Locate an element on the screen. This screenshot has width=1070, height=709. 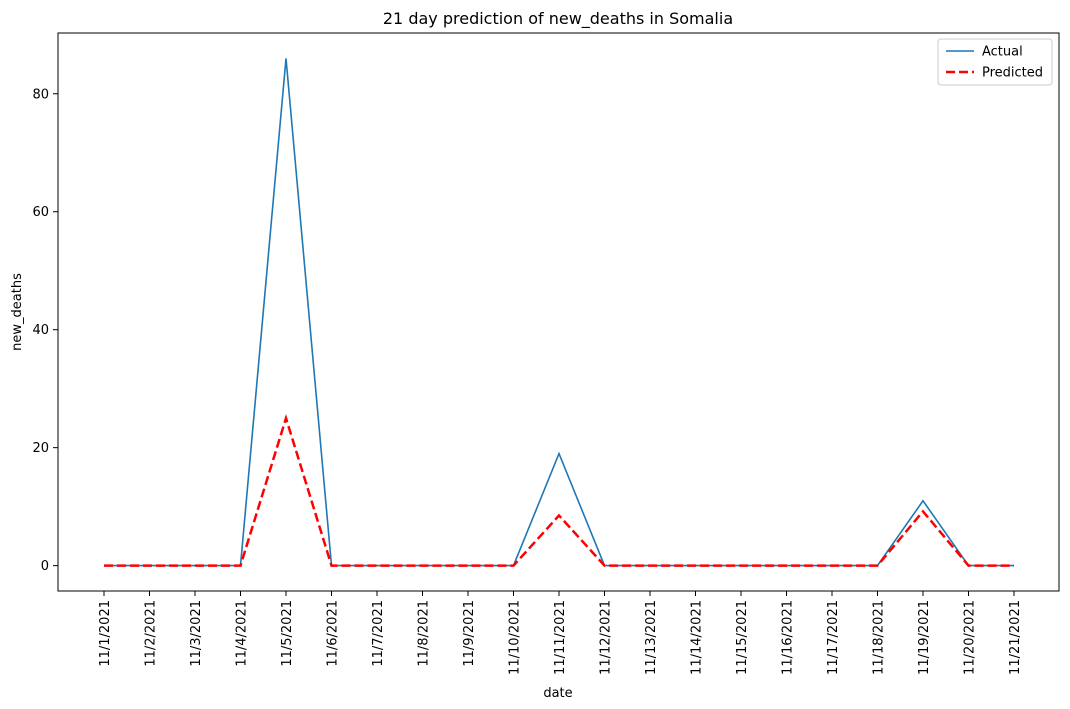
x-tick-label: 11/17/2021 is located at coordinates (833, 637).